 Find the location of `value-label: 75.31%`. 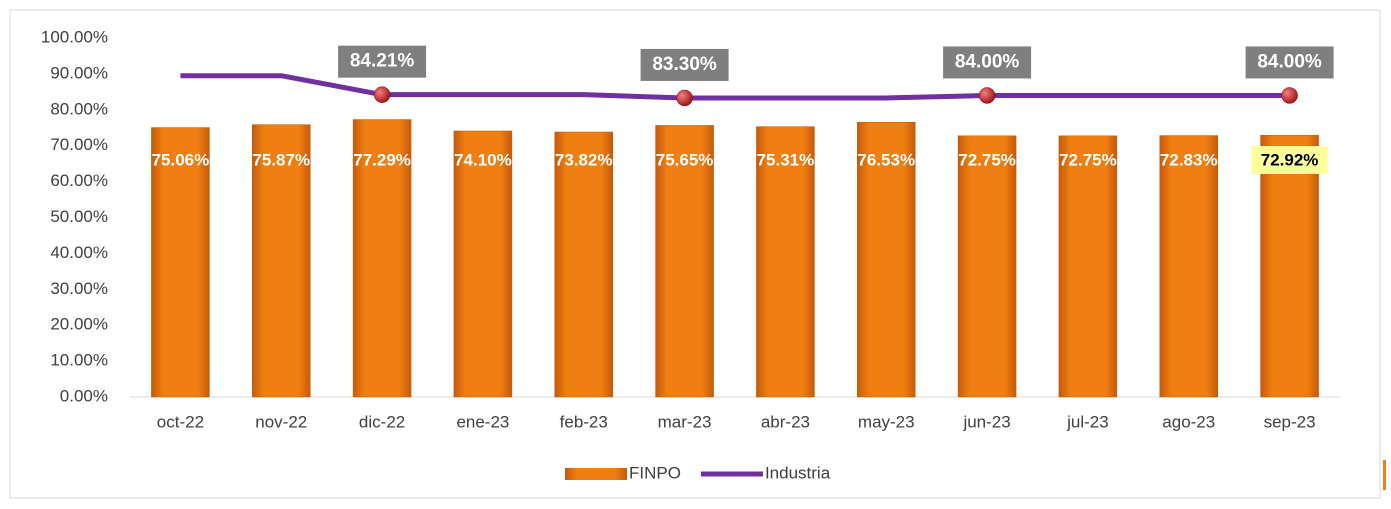

value-label: 75.31% is located at coordinates (786, 159).